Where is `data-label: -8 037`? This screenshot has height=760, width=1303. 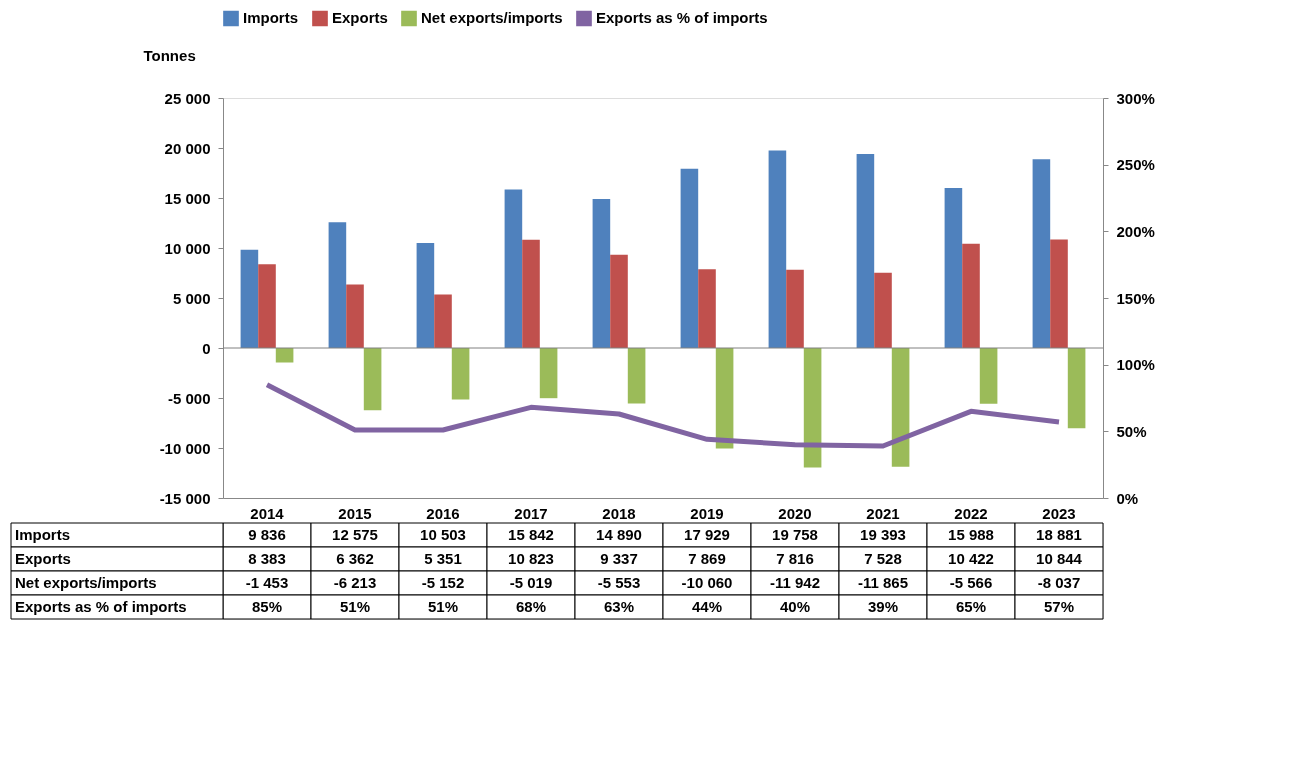
data-label: -8 037 is located at coordinates (1059, 582).